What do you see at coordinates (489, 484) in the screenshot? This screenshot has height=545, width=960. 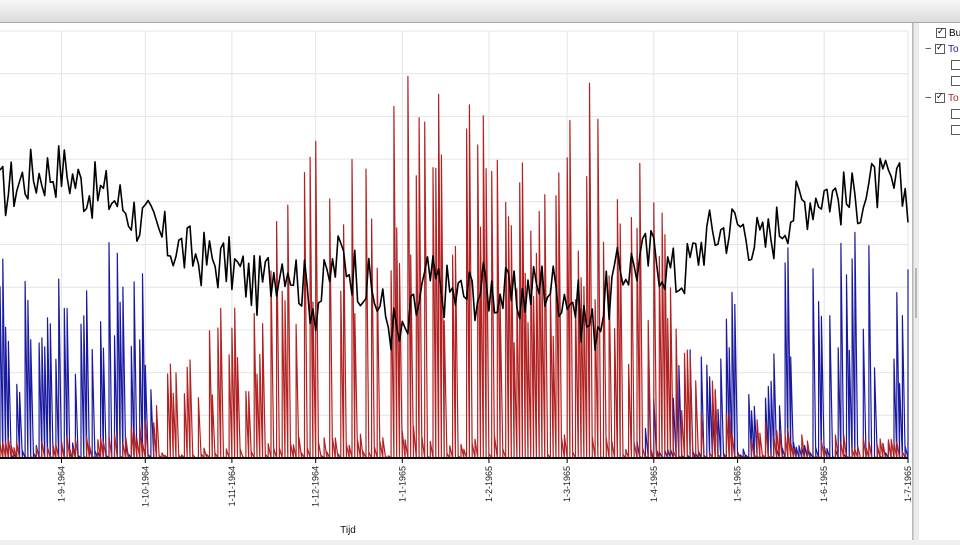 I see `x-tick-label: 1-2-1965` at bounding box center [489, 484].